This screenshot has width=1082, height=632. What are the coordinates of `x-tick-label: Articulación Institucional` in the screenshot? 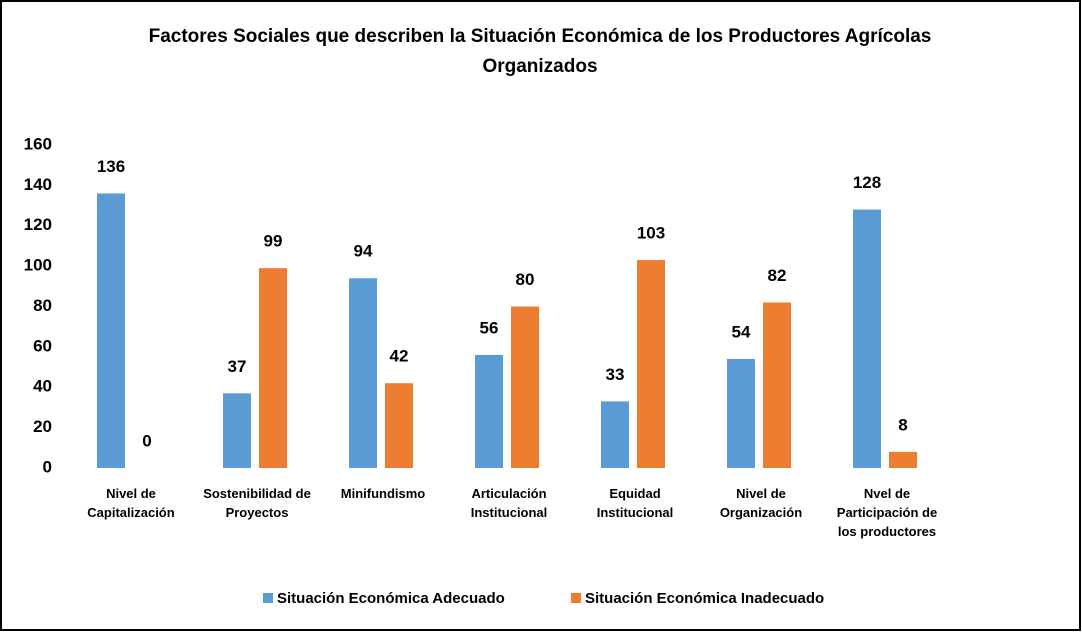 It's located at (509, 503).